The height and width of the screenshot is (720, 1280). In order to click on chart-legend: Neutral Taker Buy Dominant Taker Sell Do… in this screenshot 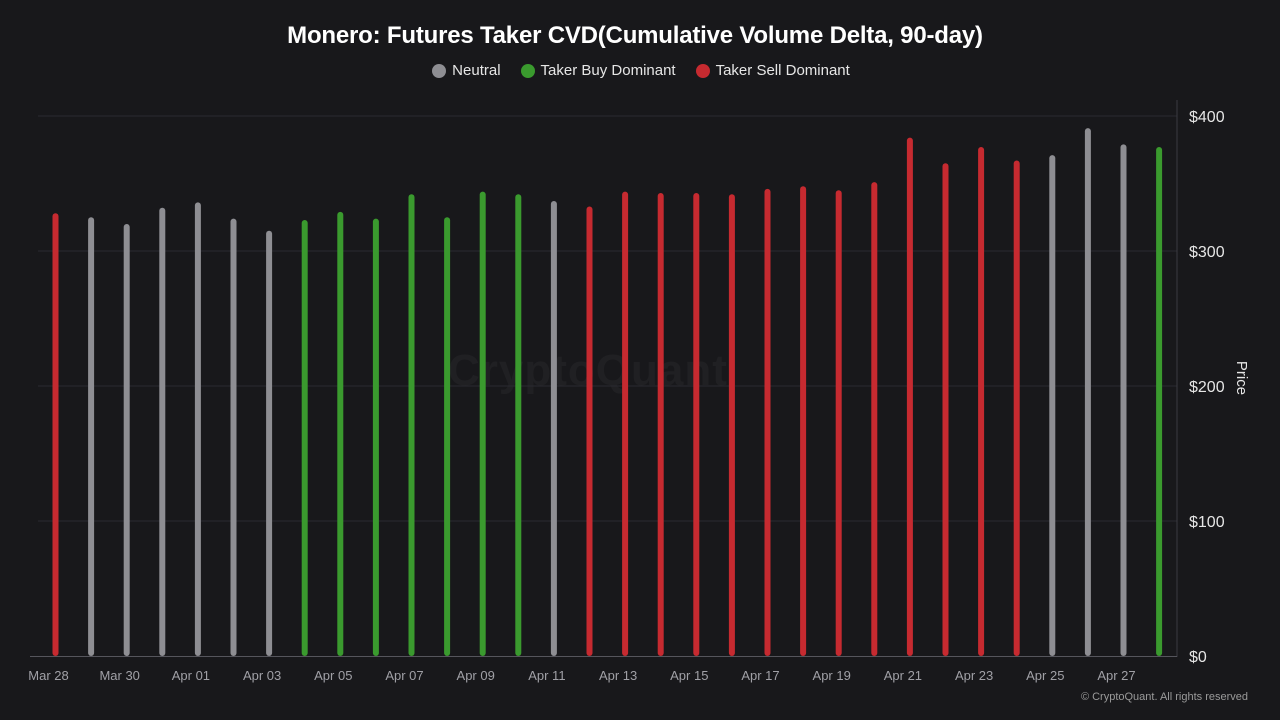, I will do `click(640, 70)`.